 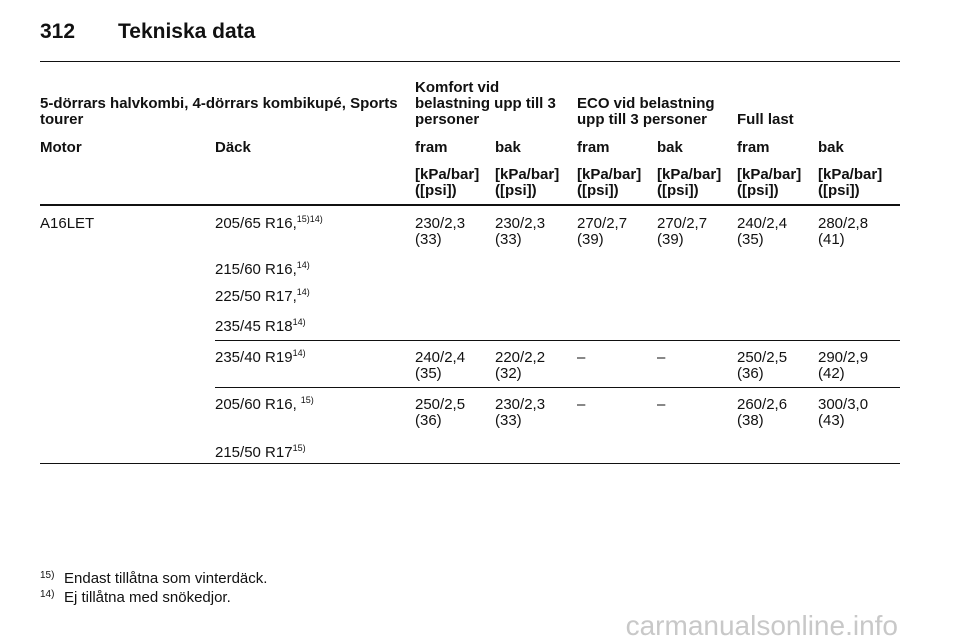 What do you see at coordinates (470, 463) in the screenshot?
I see `table-end-rule` at bounding box center [470, 463].